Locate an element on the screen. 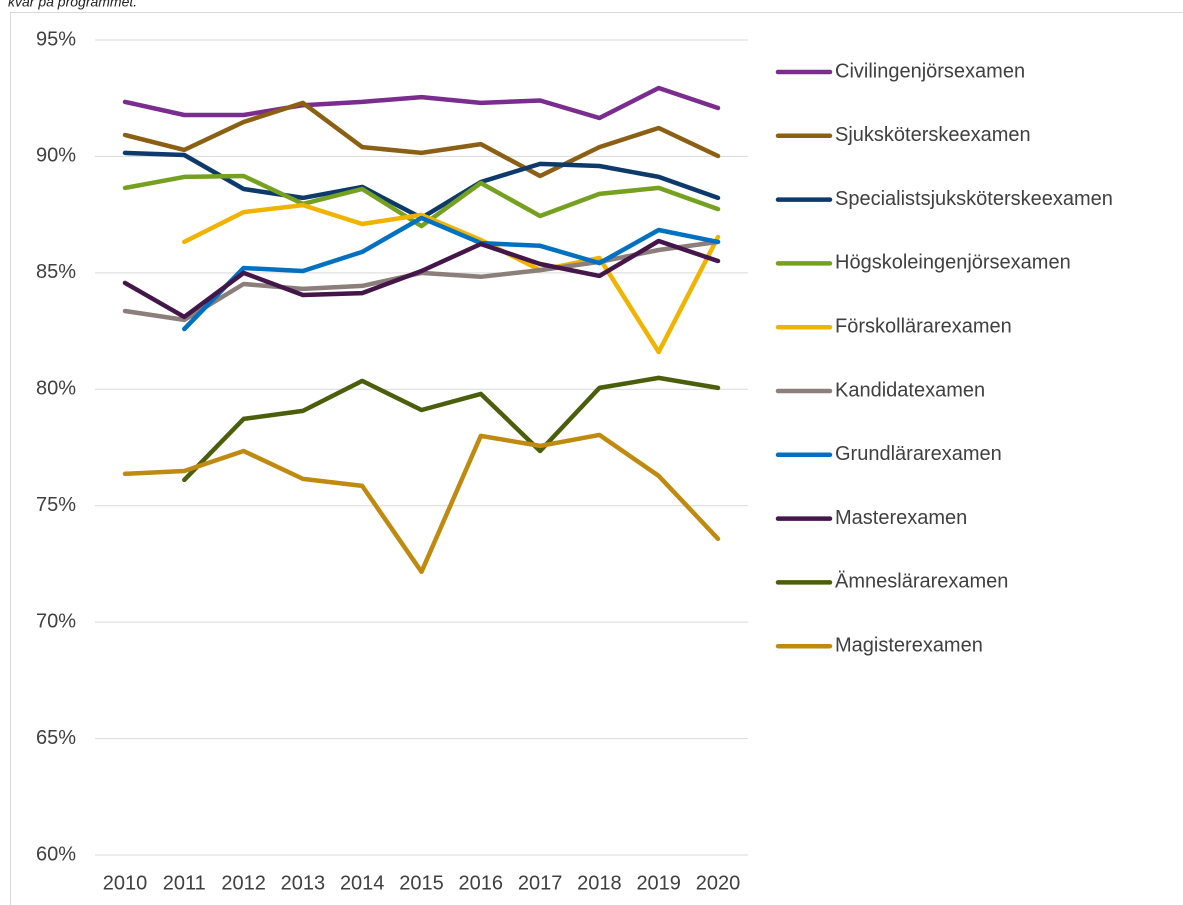 This screenshot has width=1183, height=905. legend-label: Civilingenjörsexamen is located at coordinates (930, 71).